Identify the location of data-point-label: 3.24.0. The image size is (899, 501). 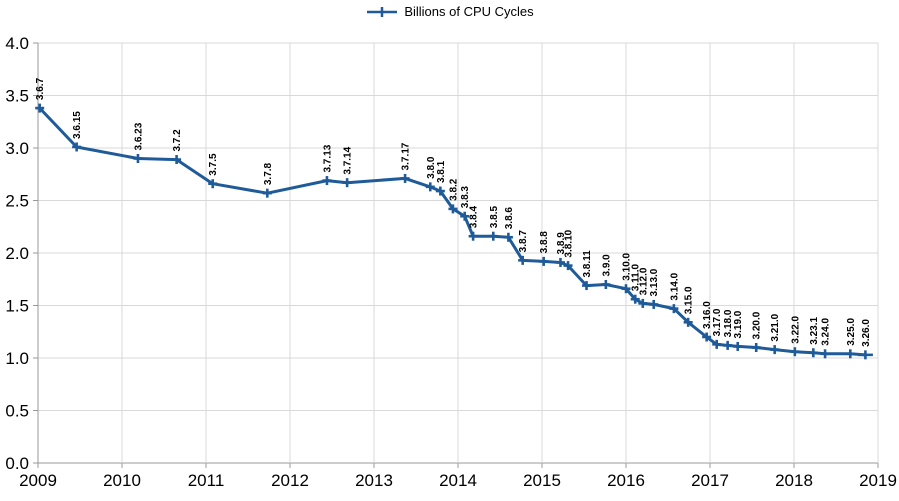
(826, 332).